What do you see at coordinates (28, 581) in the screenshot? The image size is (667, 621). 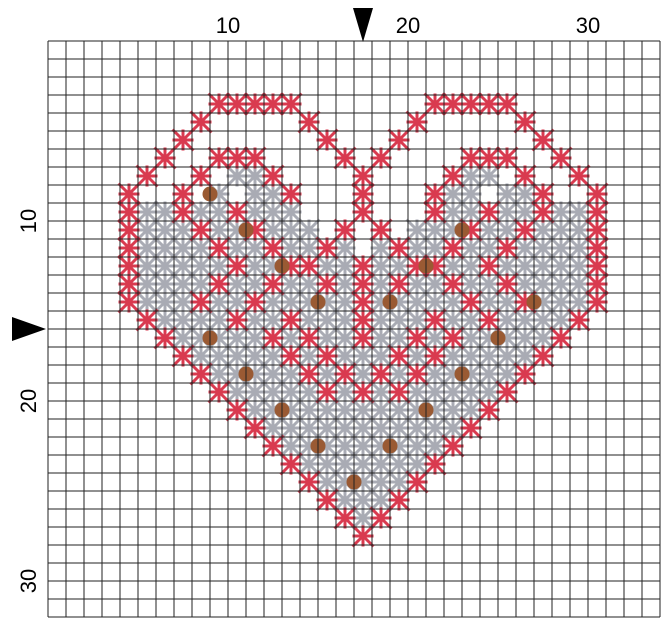 I see `y-tick-label: 30` at bounding box center [28, 581].